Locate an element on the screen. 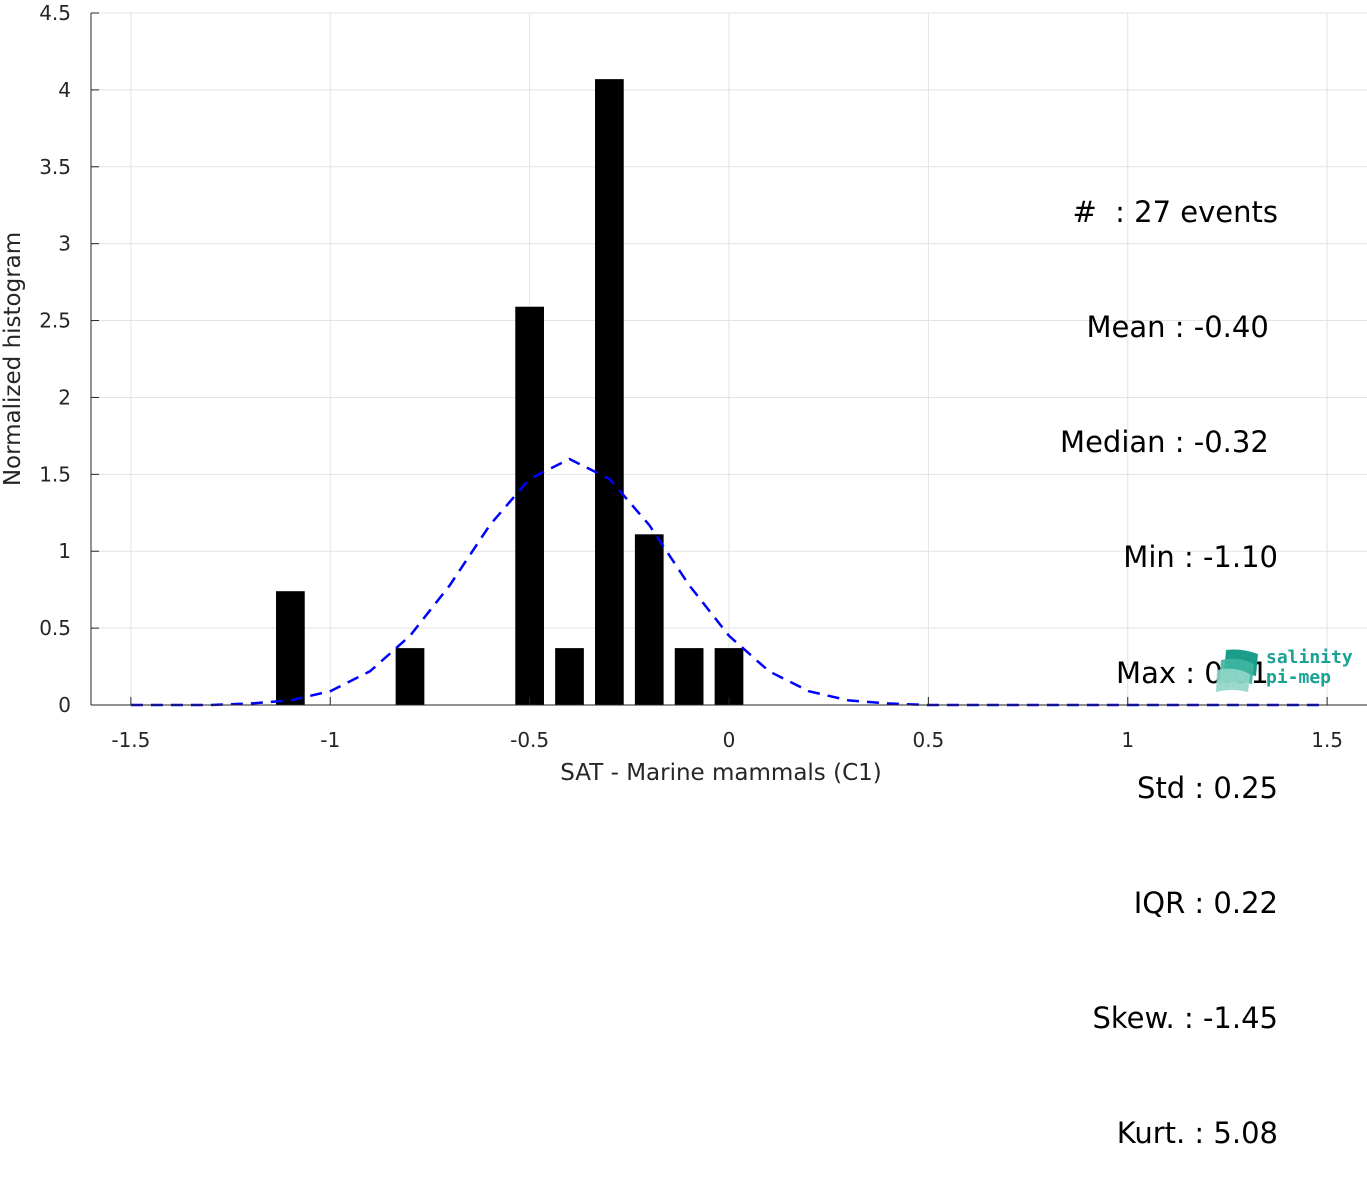  stat-iqr: IQR : 0.22 is located at coordinates (1205, 903).